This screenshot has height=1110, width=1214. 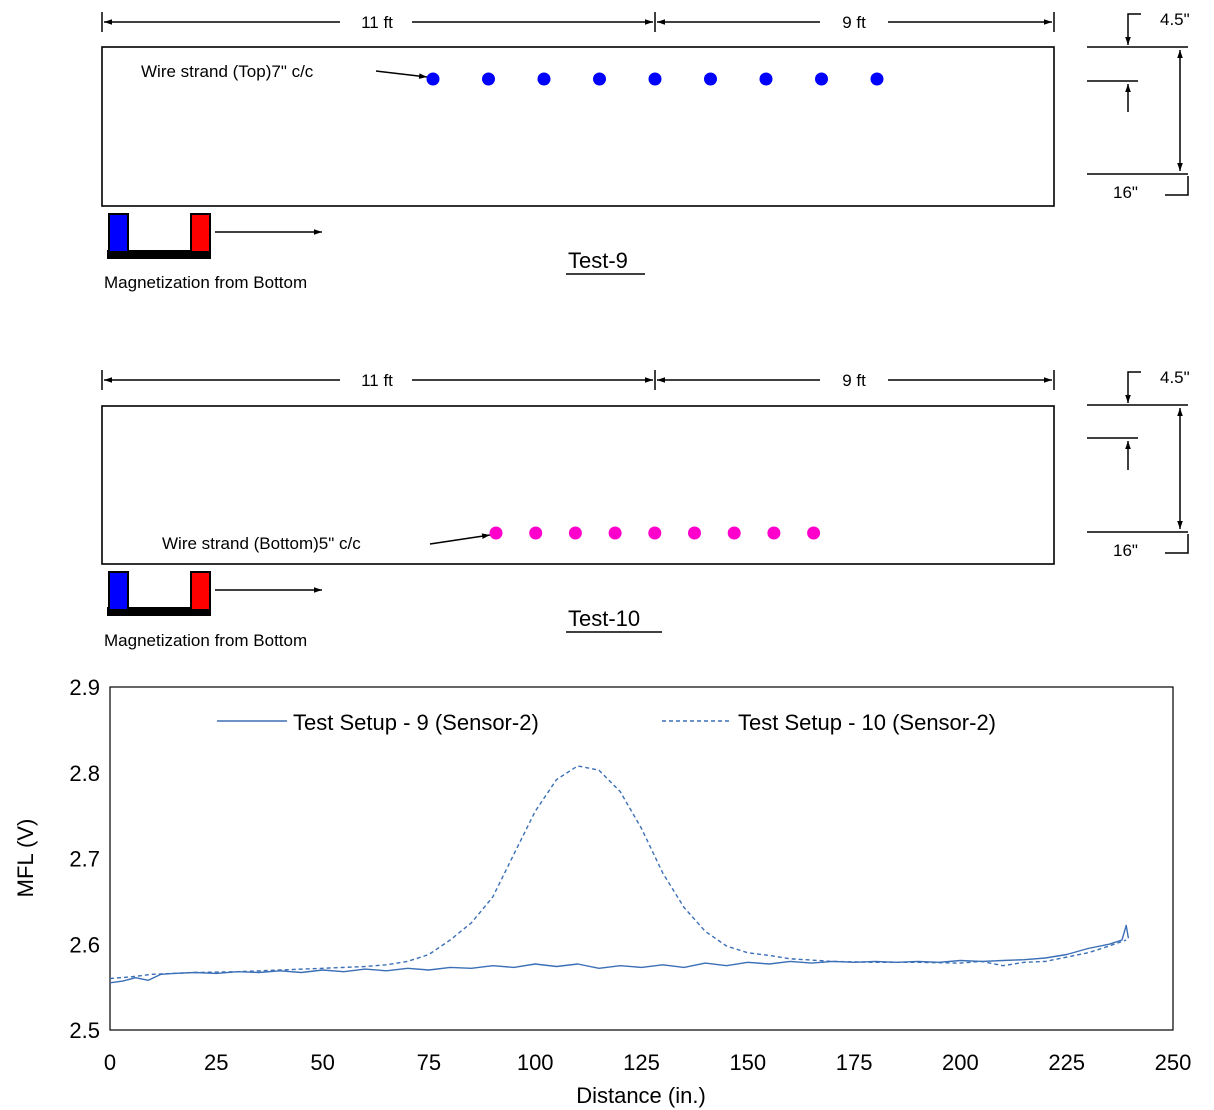 What do you see at coordinates (1066, 1062) in the screenshot?
I see `x-tick-label: 225` at bounding box center [1066, 1062].